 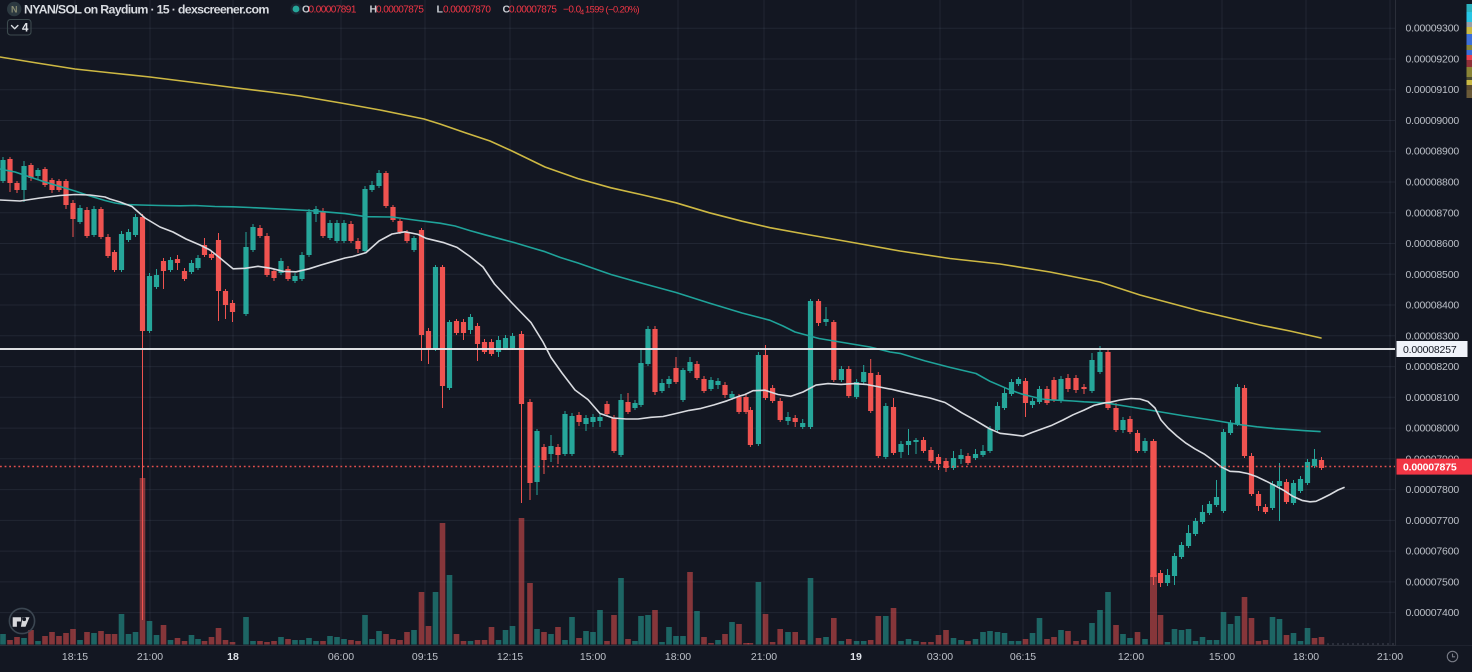 I want to click on svg-text: 0.00007500, so click(x=1433, y=582).